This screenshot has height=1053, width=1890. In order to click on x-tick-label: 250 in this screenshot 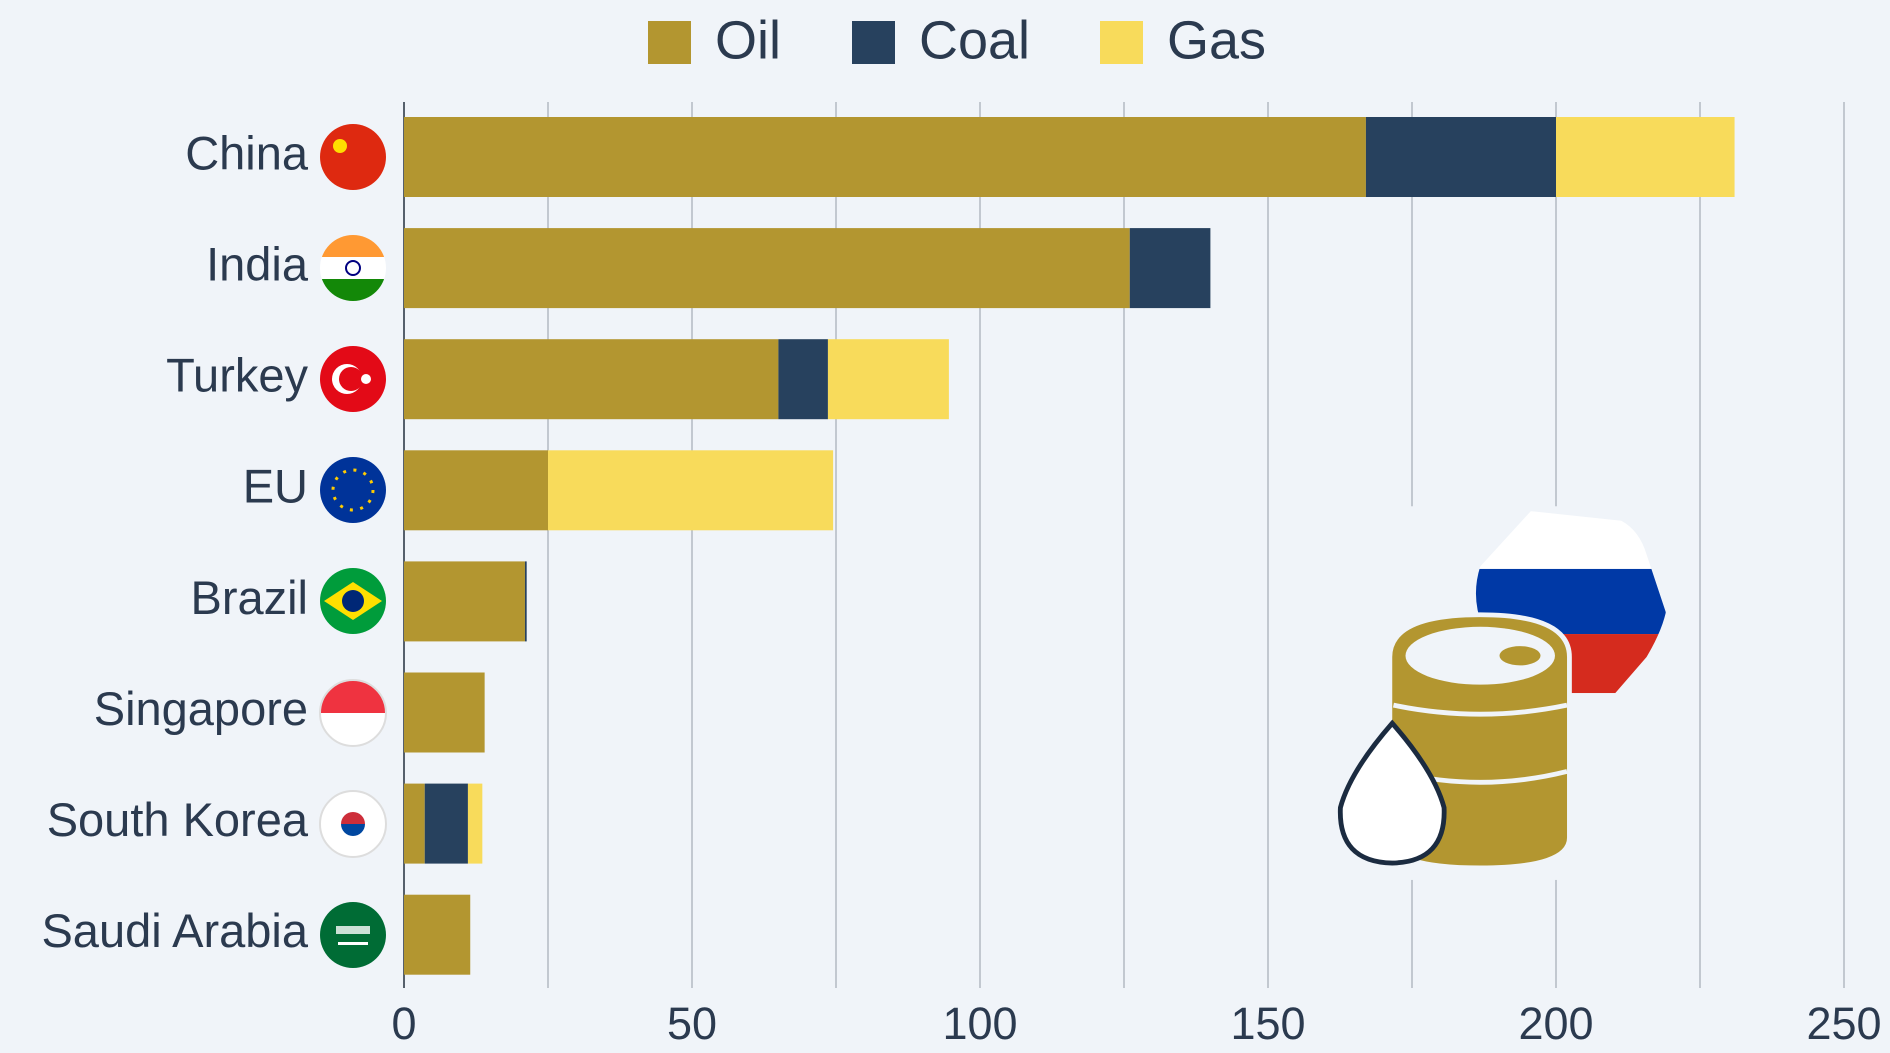, I will do `click(1843, 1023)`.